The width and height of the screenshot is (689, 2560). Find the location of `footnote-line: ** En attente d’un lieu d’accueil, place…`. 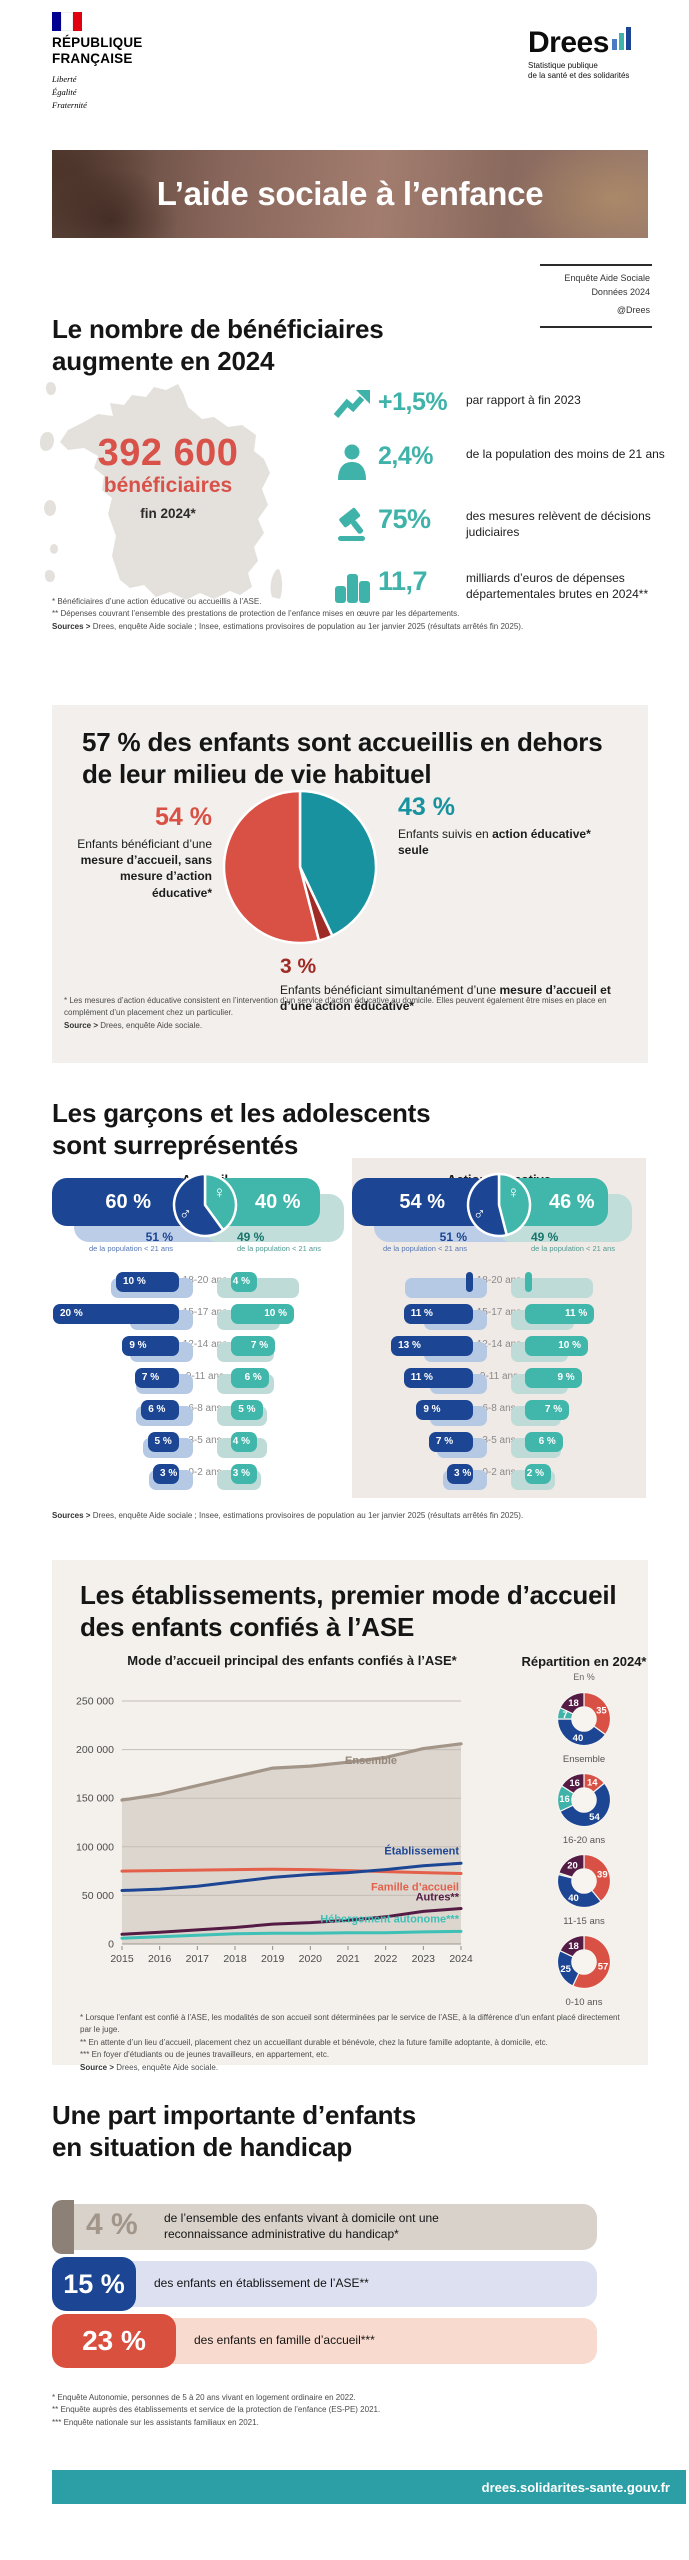

footnote-line: ** En attente d’un lieu d’accueil, place… is located at coordinates (314, 2042).